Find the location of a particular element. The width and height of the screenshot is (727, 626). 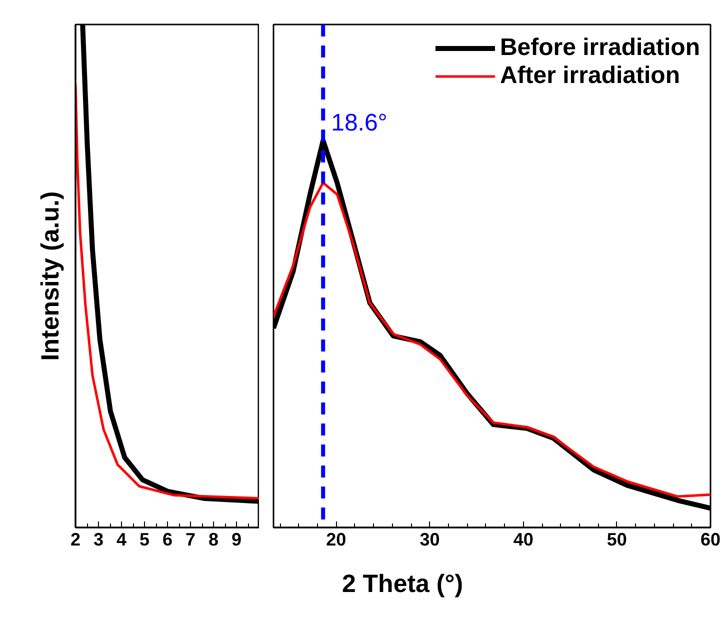

x-tick-label: 8 is located at coordinates (213, 540).